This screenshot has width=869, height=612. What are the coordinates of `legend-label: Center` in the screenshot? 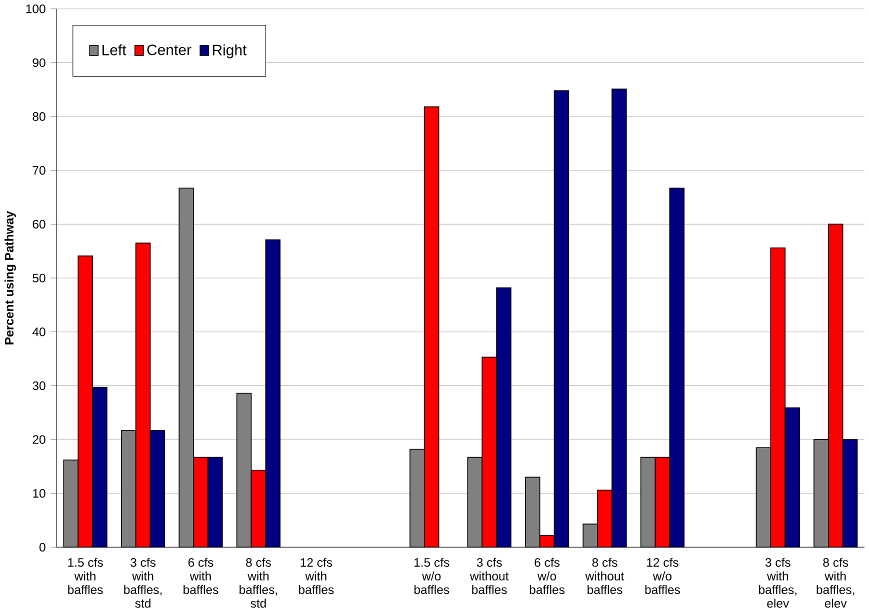 It's located at (169, 50).